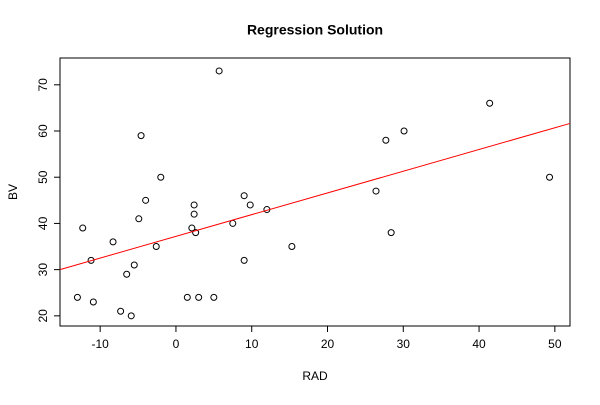  Describe the element at coordinates (13, 192) in the screenshot. I see `y-axis-label: BV` at that location.